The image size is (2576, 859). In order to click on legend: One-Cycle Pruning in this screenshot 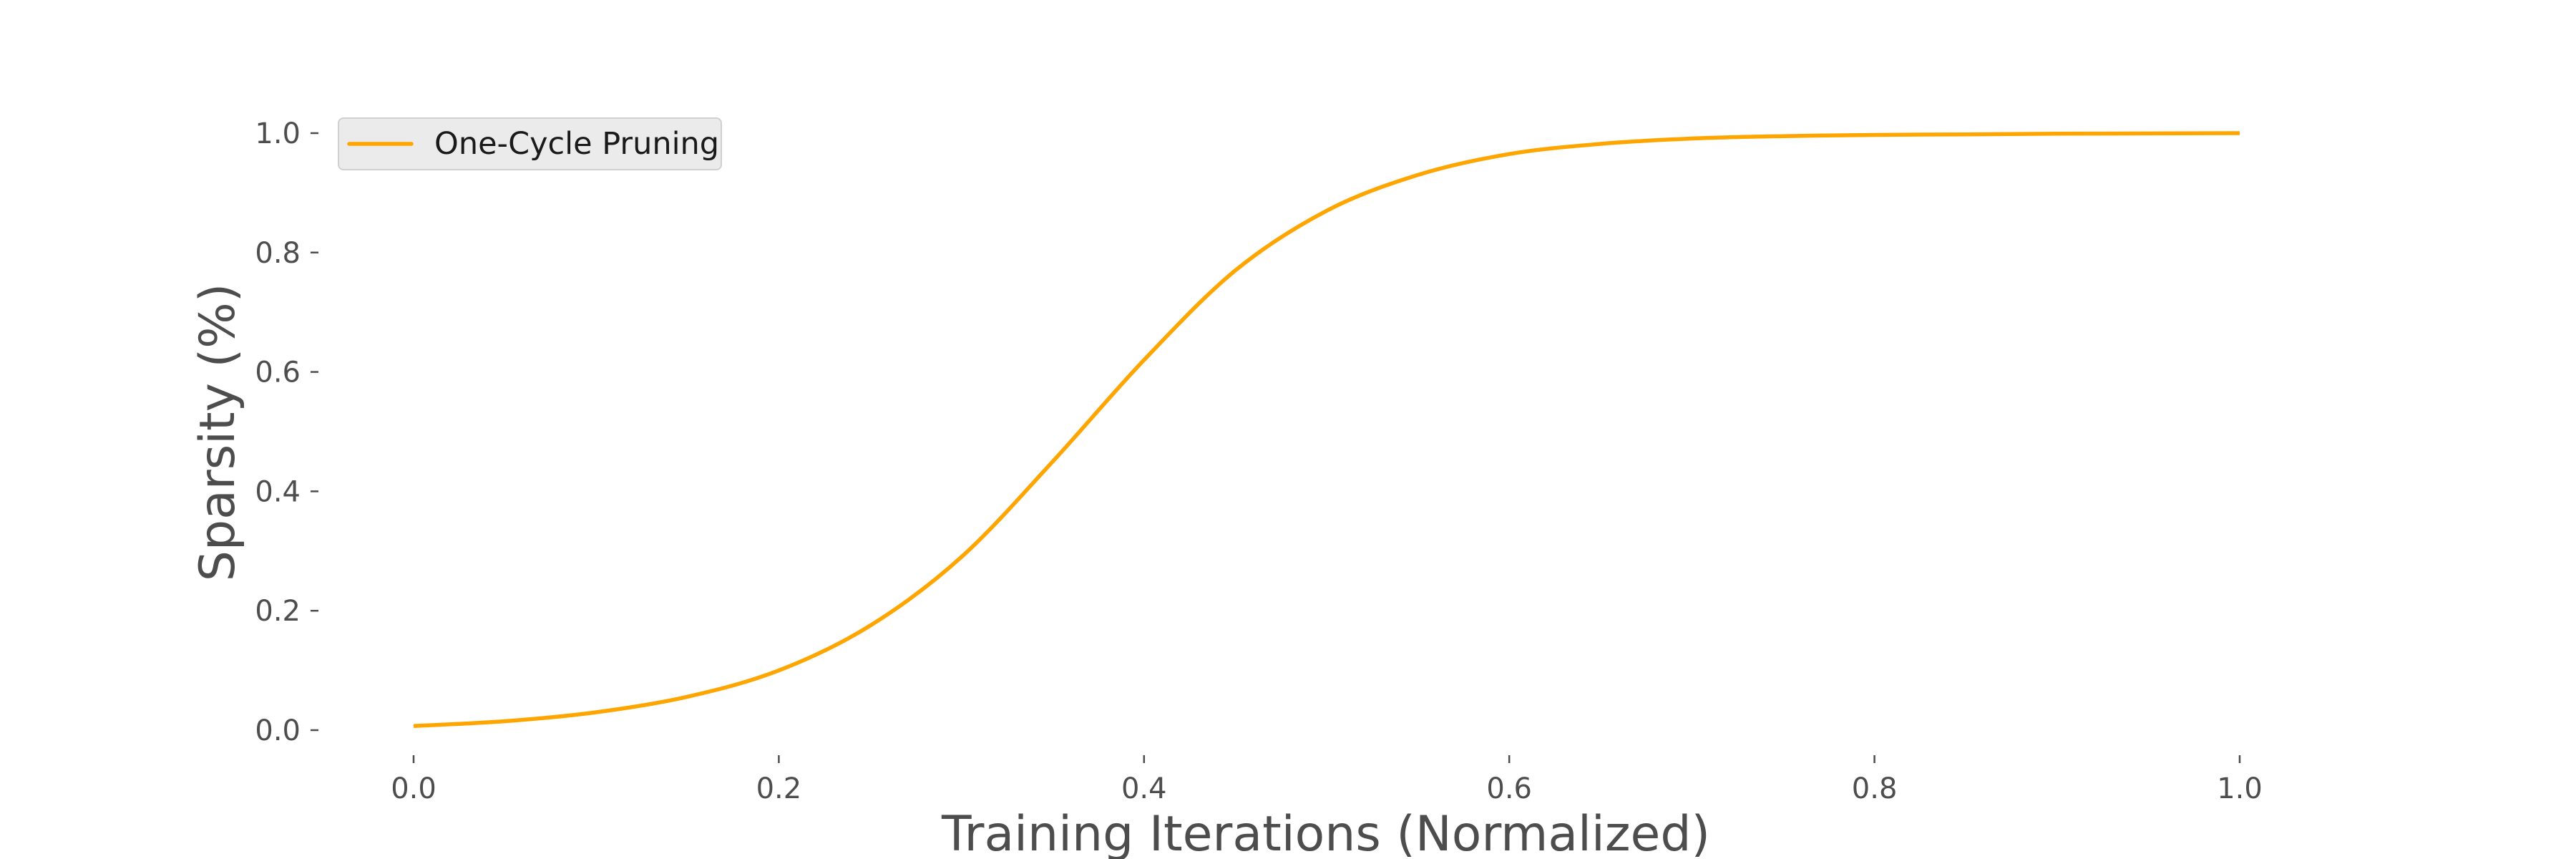, I will do `click(530, 143)`.